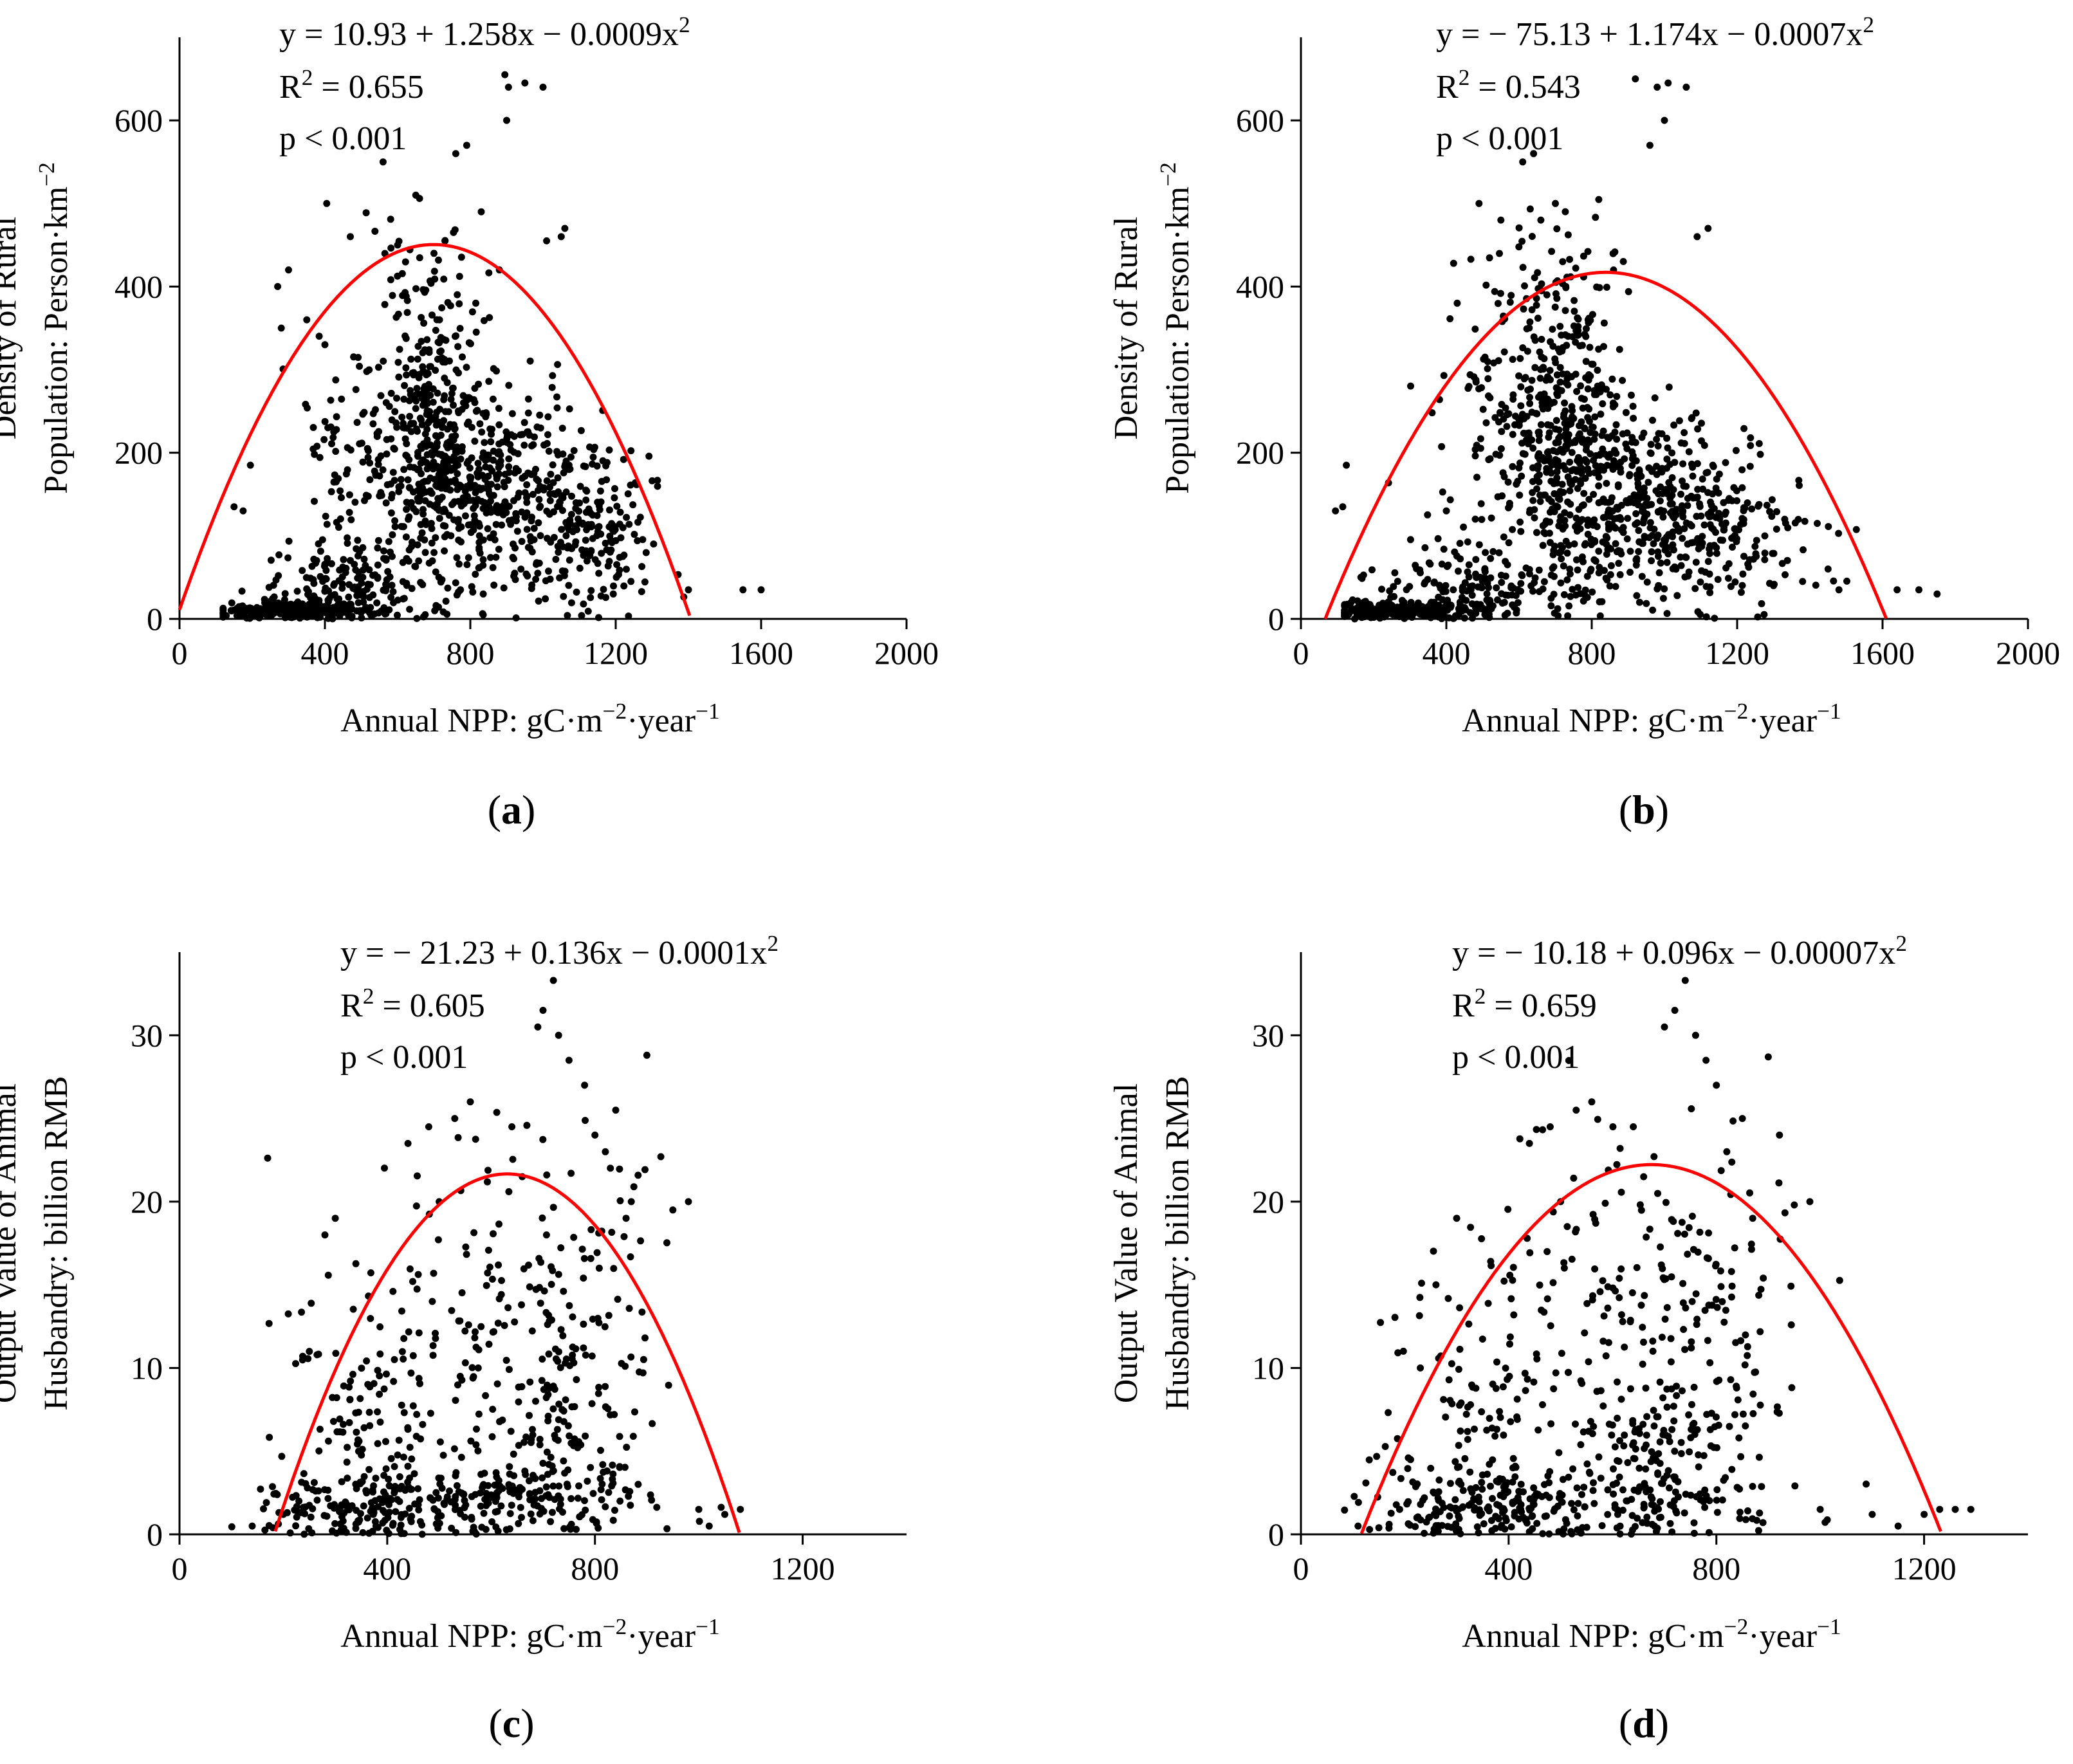 This screenshot has height=1764, width=2073. Describe the element at coordinates (369, 996) in the screenshot. I see `superscript: 2` at that location.